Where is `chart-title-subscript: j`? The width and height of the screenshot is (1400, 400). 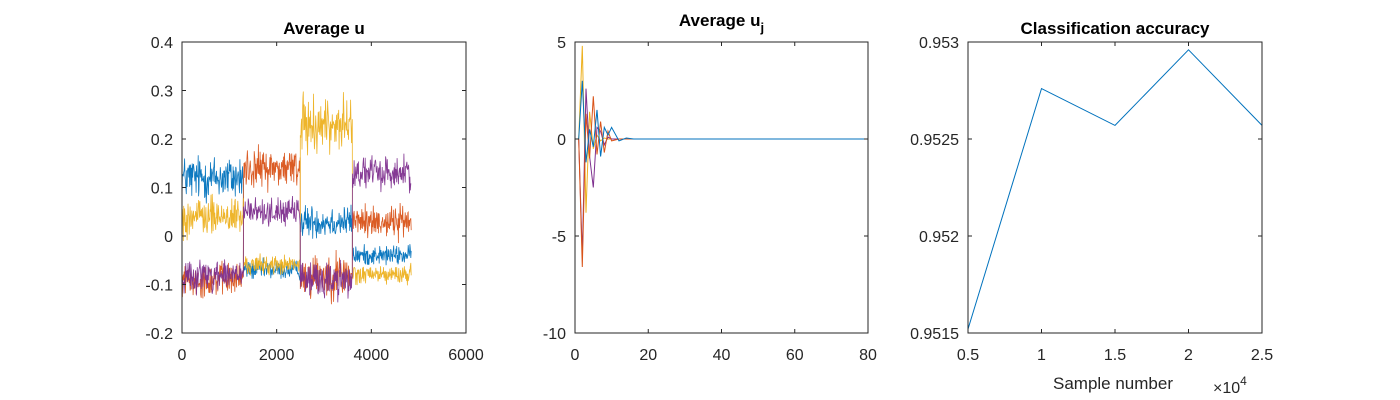
chart-title-subscript: j is located at coordinates (761, 27).